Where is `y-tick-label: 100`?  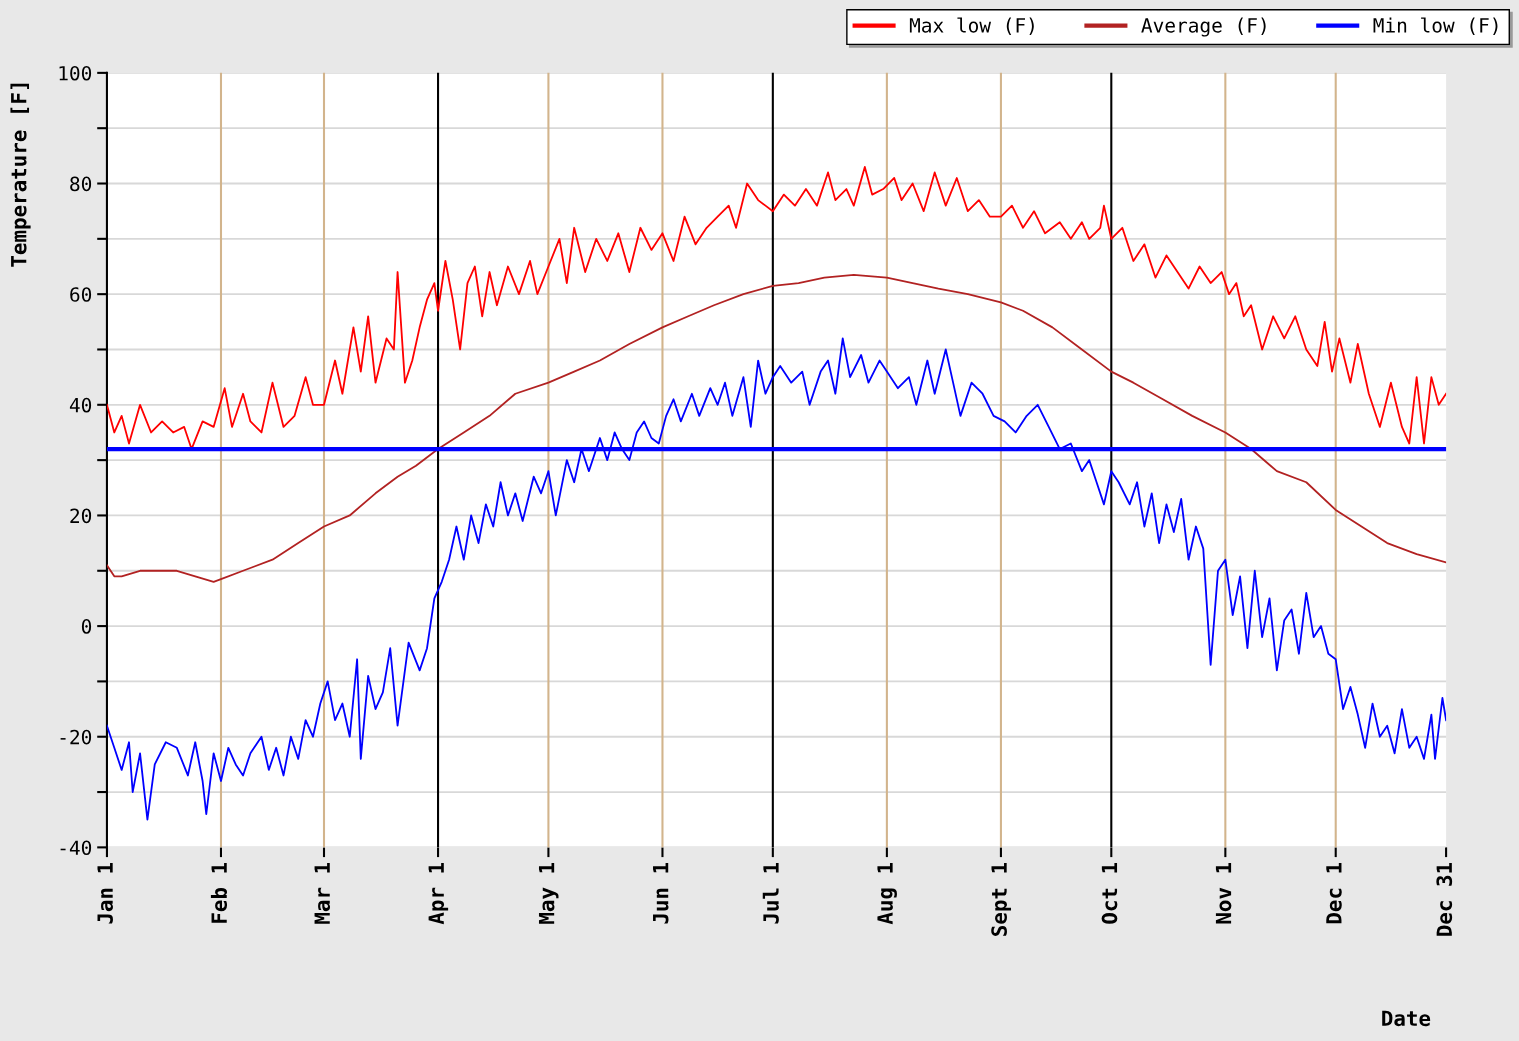 y-tick-label: 100 is located at coordinates (75, 73).